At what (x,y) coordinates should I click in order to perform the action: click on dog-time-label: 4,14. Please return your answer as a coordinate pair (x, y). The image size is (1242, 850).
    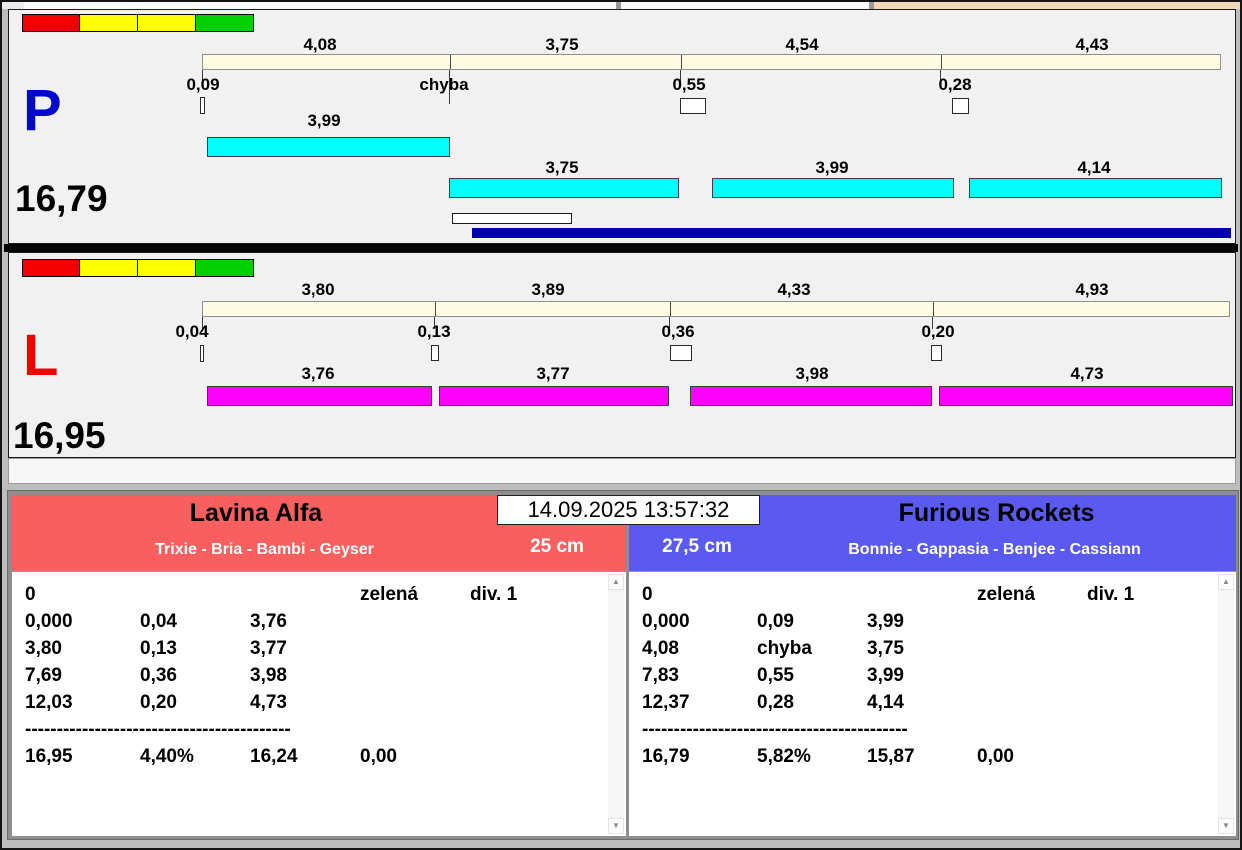
    Looking at the image, I should click on (1094, 167).